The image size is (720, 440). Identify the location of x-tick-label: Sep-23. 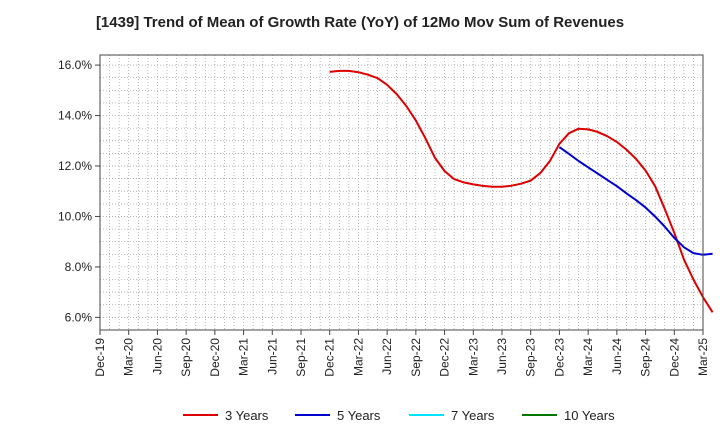
(531, 357).